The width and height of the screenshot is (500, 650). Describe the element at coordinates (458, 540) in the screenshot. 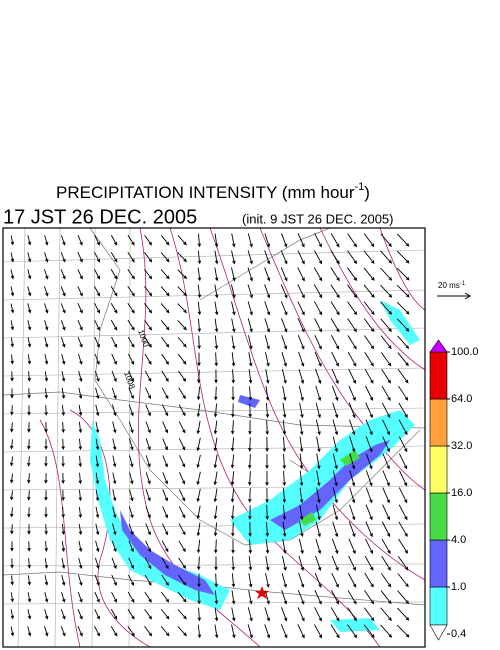

I see `colorbar-tick-label: 4.0` at that location.